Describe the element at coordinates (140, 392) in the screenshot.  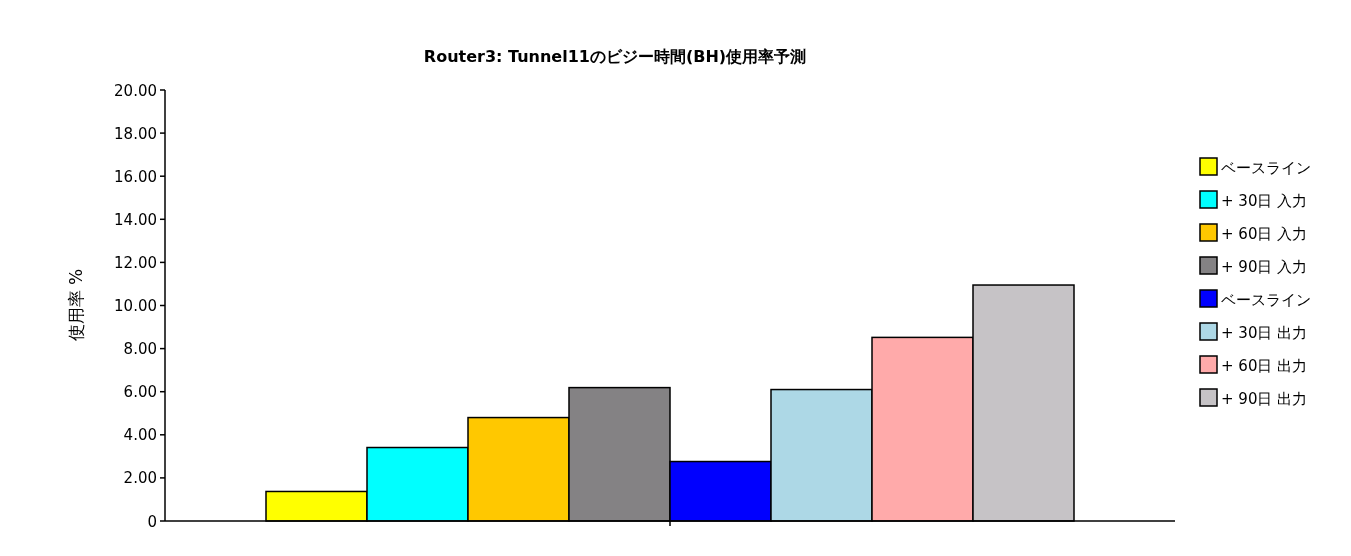
I see `y-tick-label: 6.00` at that location.